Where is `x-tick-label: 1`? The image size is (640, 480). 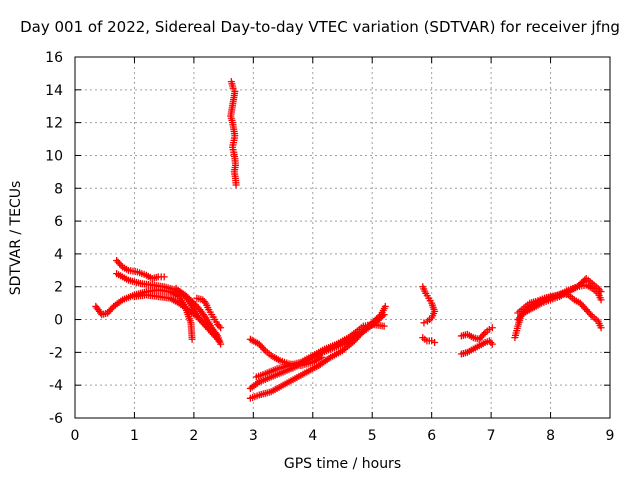
x-tick-label: 1 is located at coordinates (134, 436).